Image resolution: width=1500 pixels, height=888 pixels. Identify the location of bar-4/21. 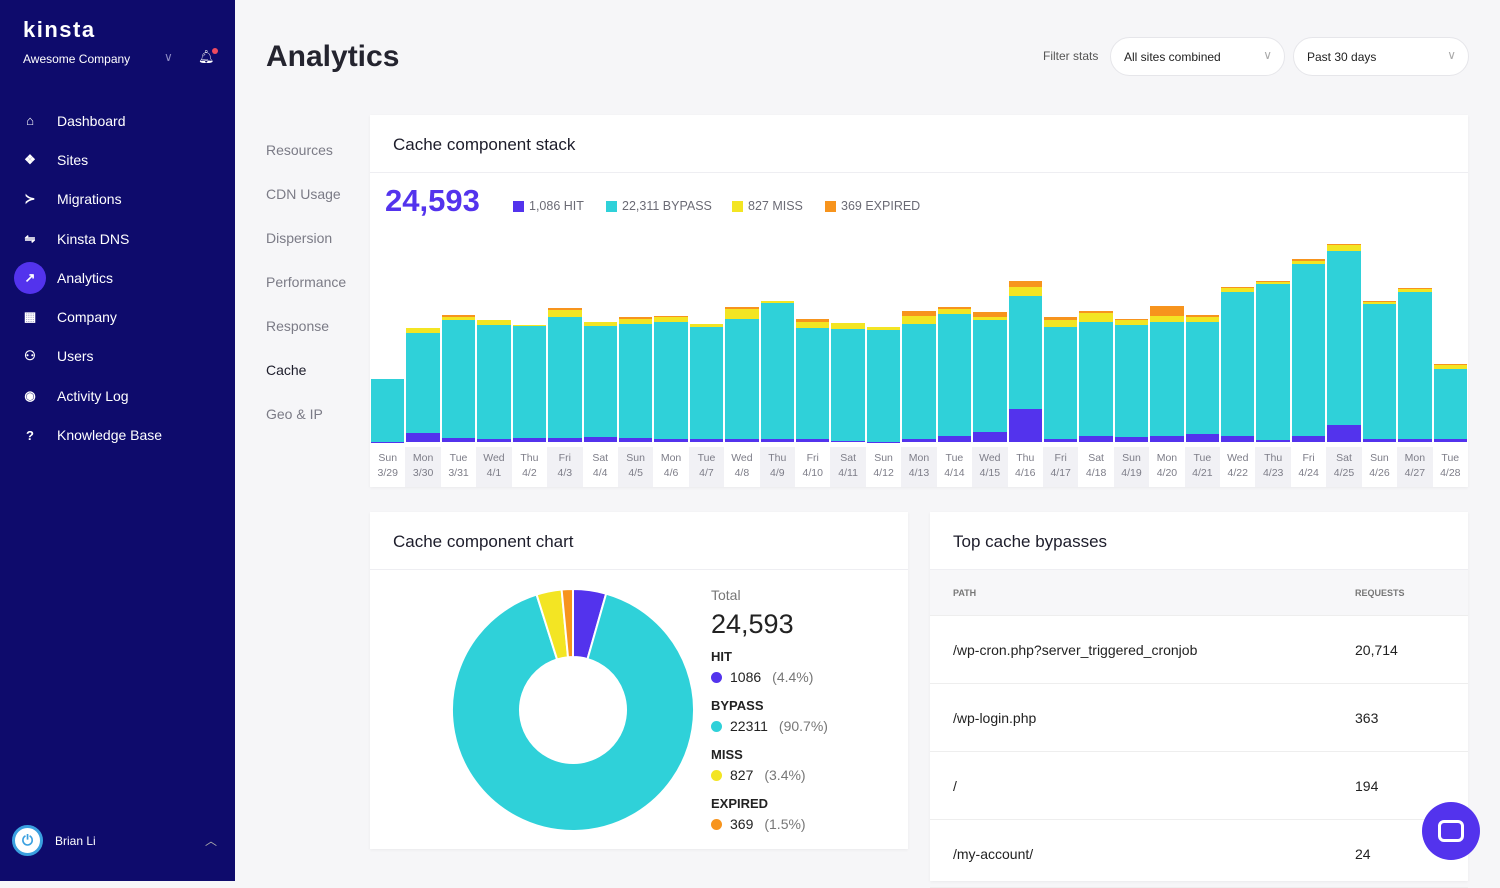
(1202, 378).